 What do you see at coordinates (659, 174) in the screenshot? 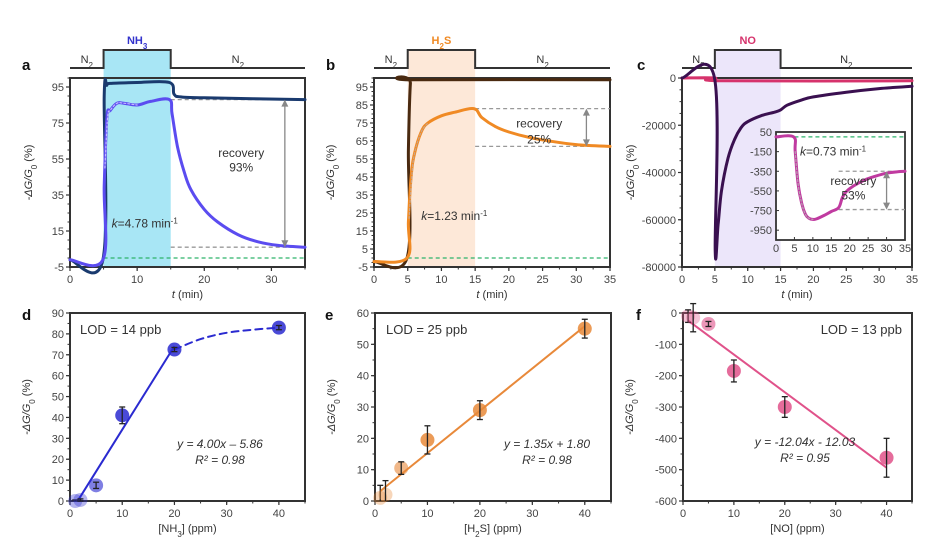
I see `y-tick-label: -40000` at bounding box center [659, 174].